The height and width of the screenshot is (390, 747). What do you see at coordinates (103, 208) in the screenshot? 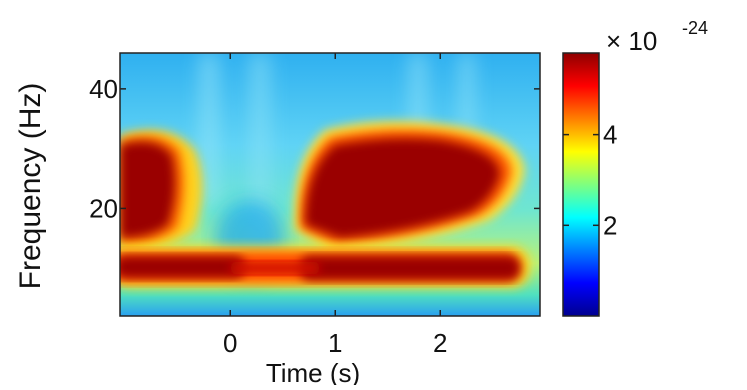
I see `y-tick-label-0: 20` at bounding box center [103, 208].